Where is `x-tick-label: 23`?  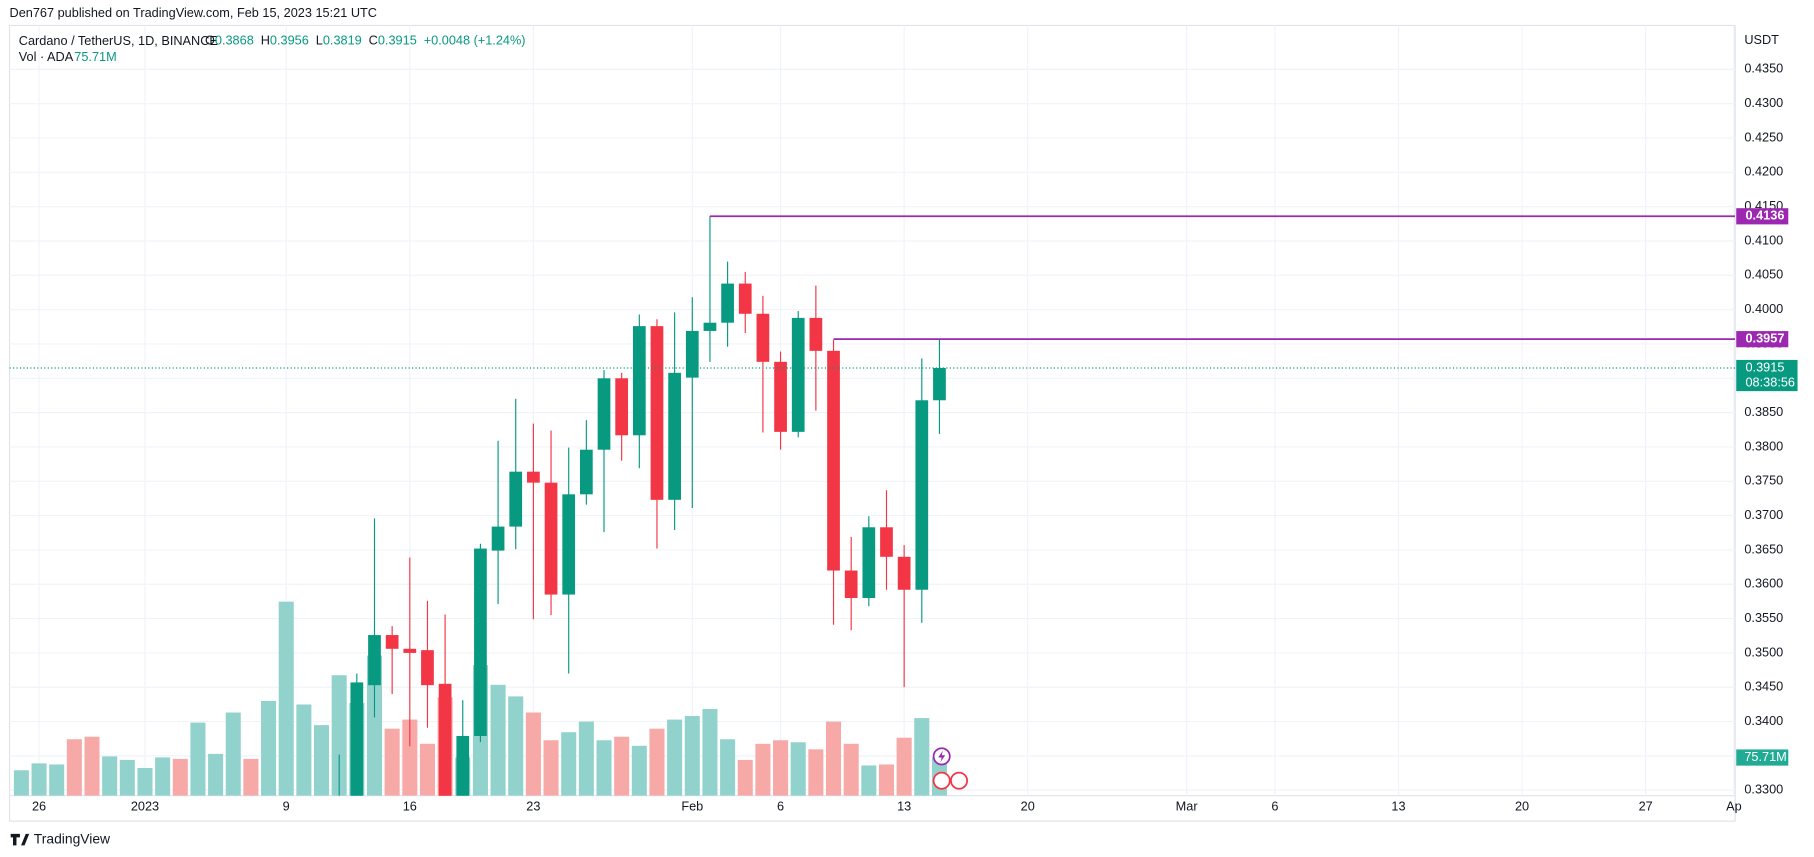
x-tick-label: 23 is located at coordinates (533, 806).